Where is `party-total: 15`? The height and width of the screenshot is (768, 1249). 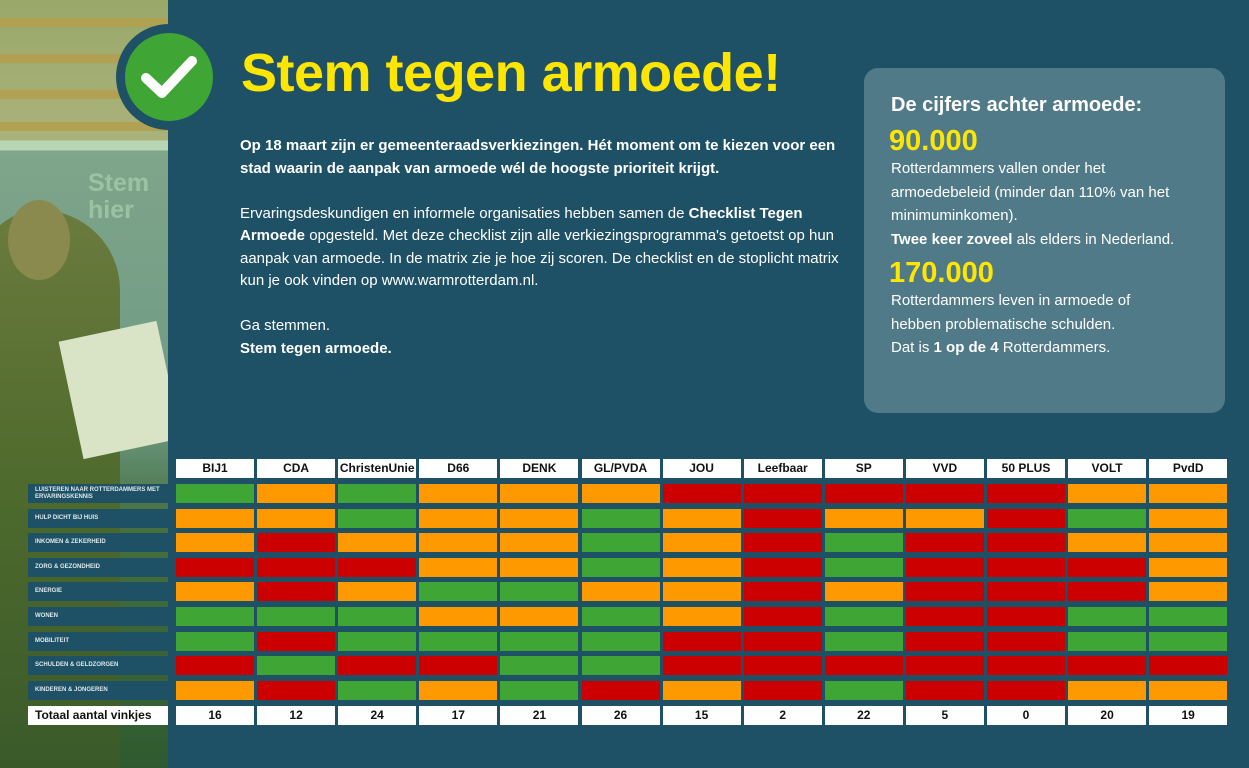
party-total: 15 is located at coordinates (701, 715).